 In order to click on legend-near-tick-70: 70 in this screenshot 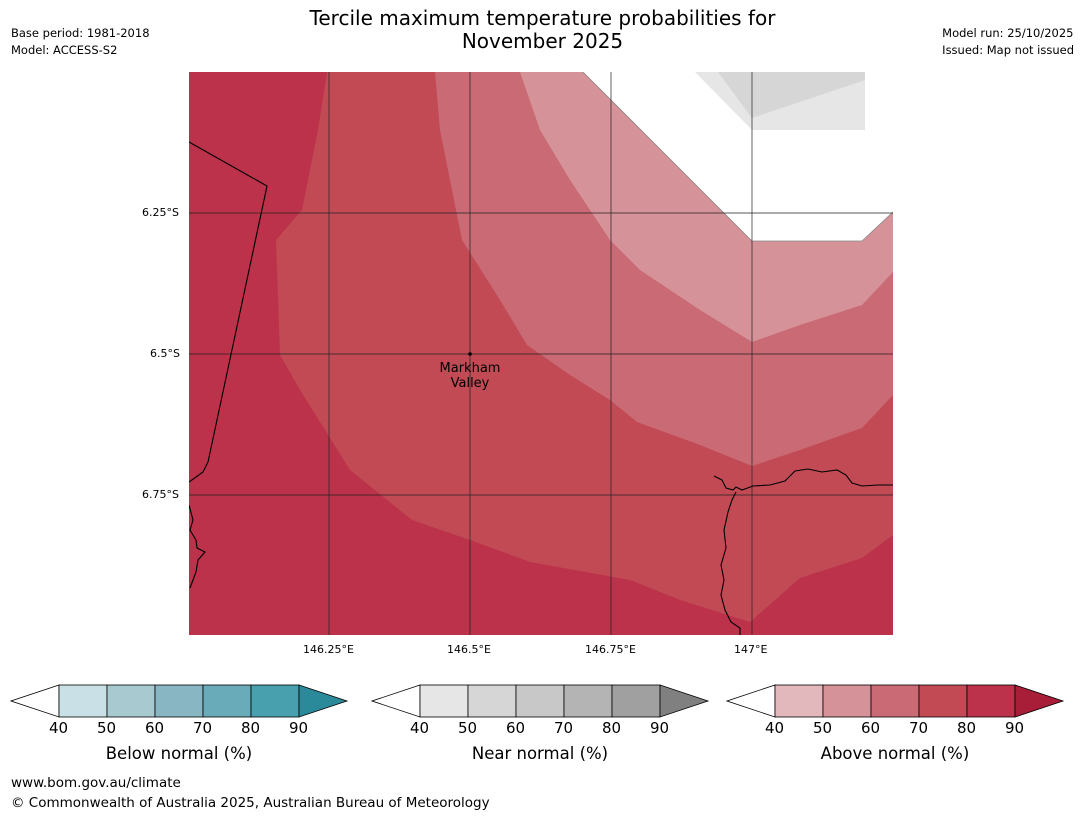, I will do `click(564, 728)`.